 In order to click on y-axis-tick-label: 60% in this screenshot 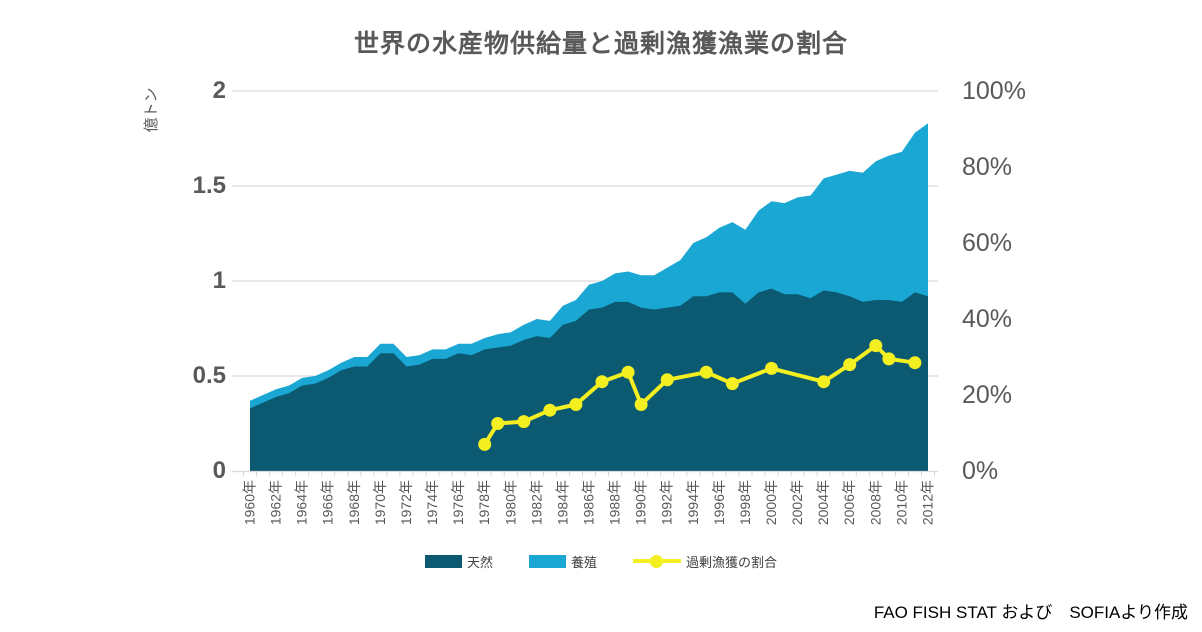, I will do `click(987, 243)`.